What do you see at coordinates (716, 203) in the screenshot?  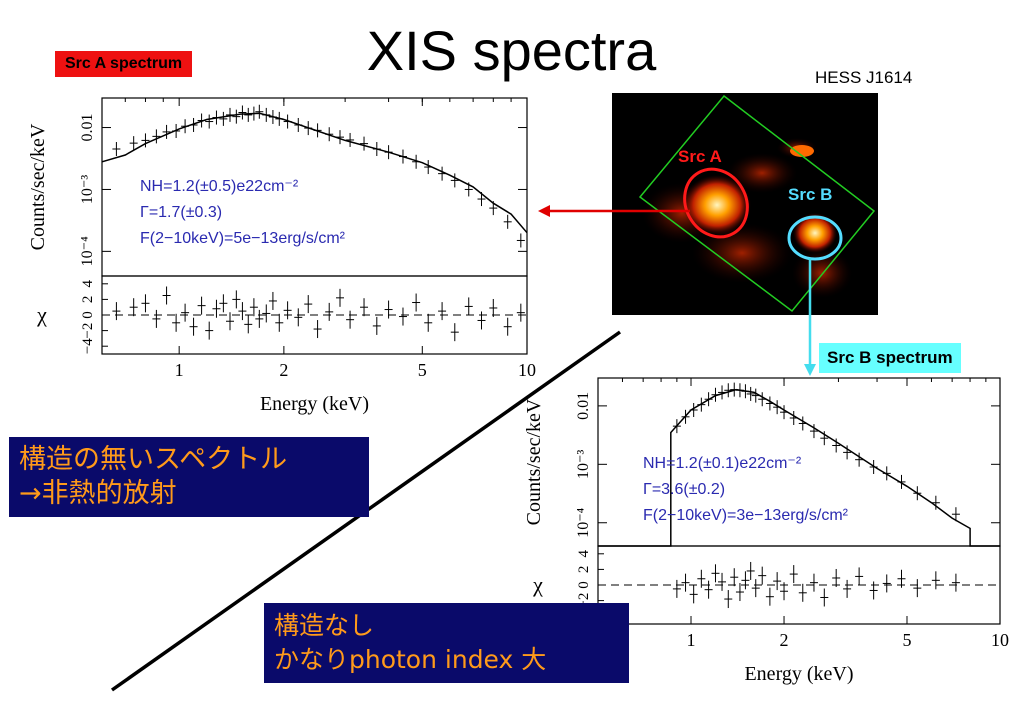 I see `src-a-circle` at bounding box center [716, 203].